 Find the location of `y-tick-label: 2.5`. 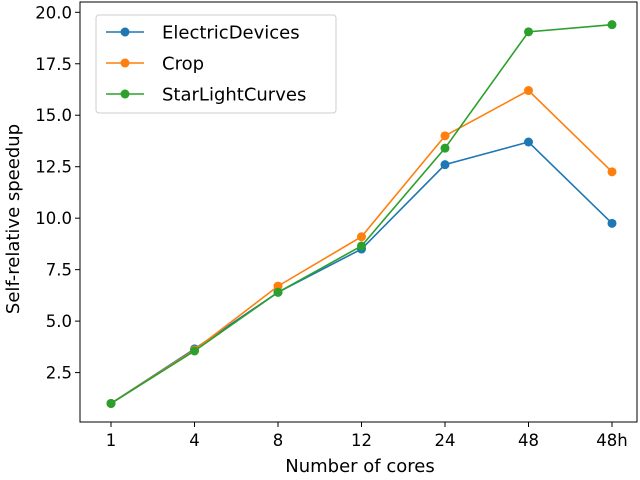

y-tick-label: 2.5 is located at coordinates (59, 373).